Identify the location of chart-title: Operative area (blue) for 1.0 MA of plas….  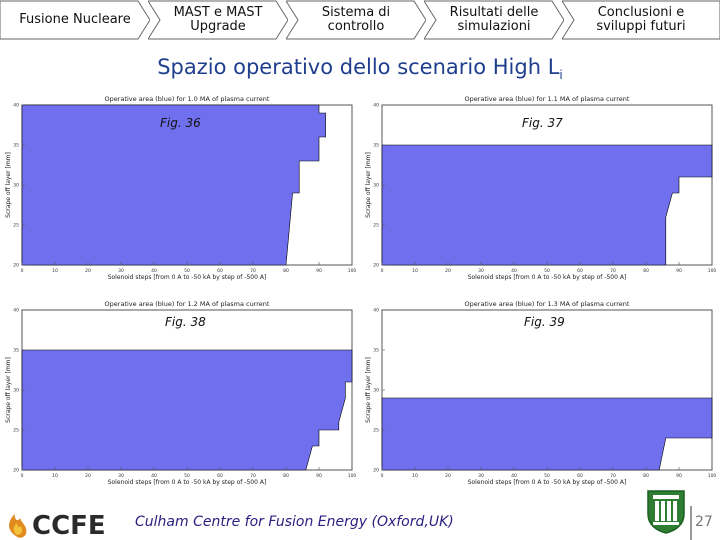
(187, 99).